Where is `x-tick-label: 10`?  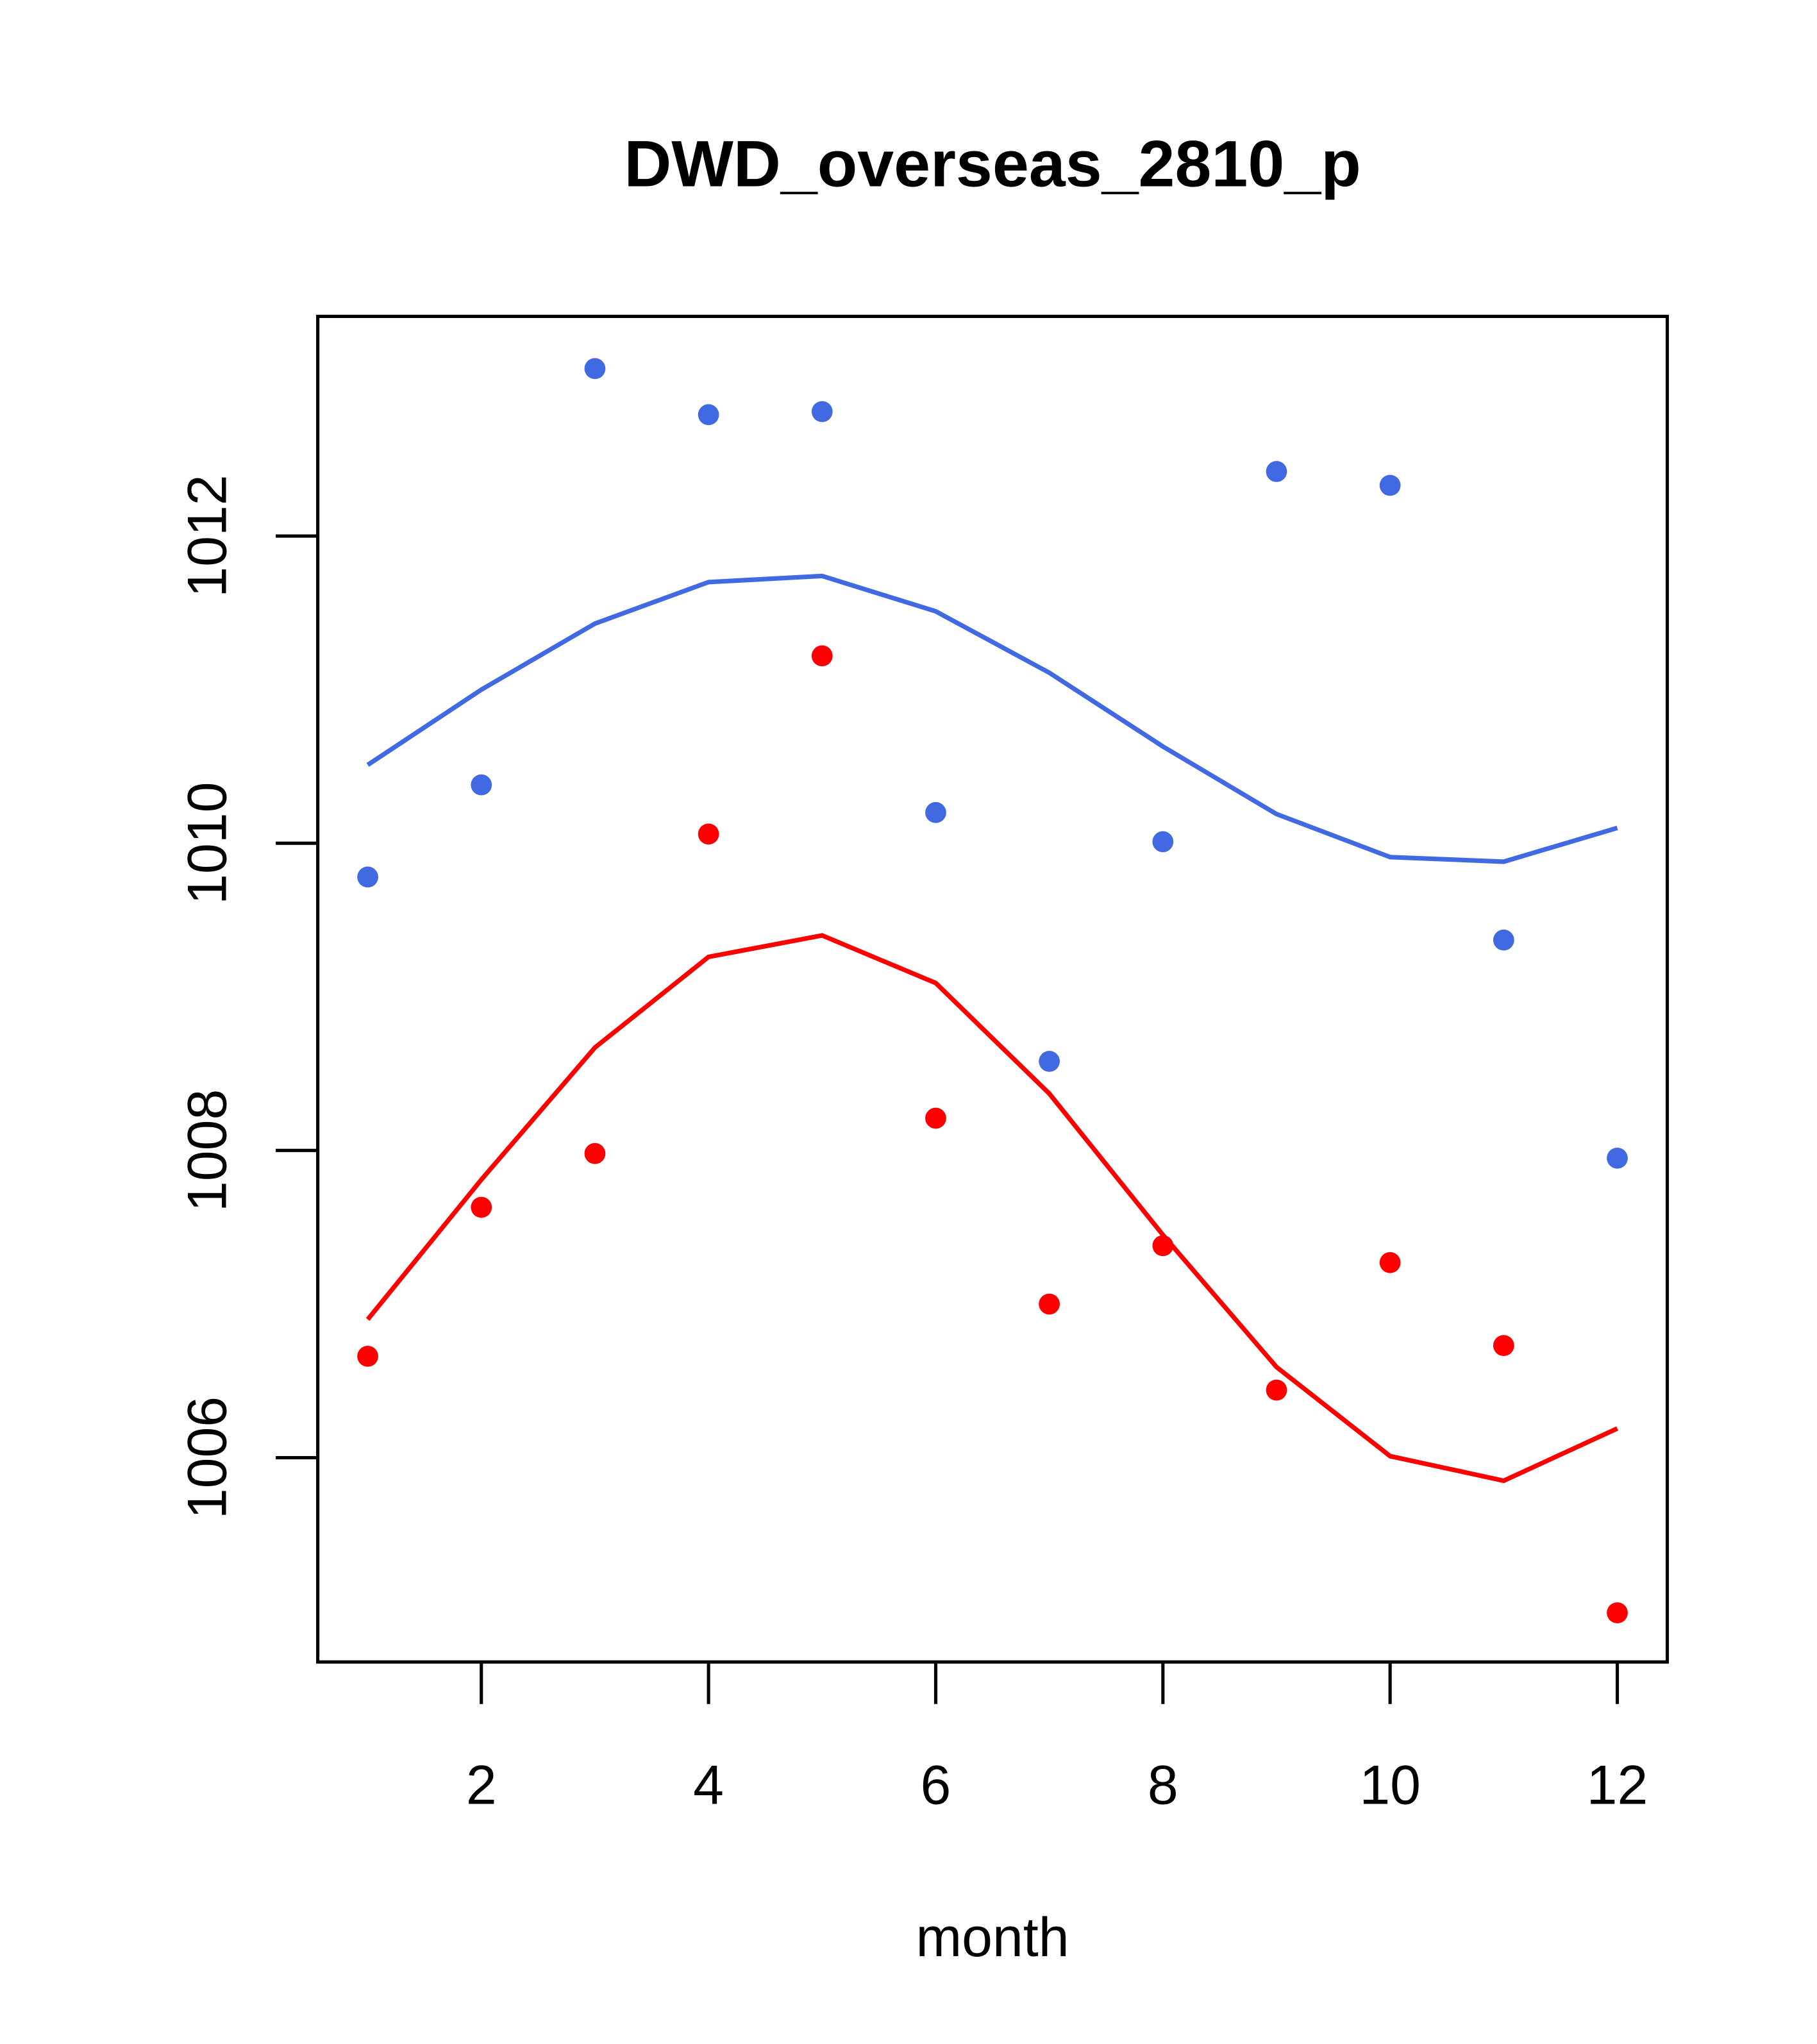
x-tick-label: 10 is located at coordinates (1390, 1785).